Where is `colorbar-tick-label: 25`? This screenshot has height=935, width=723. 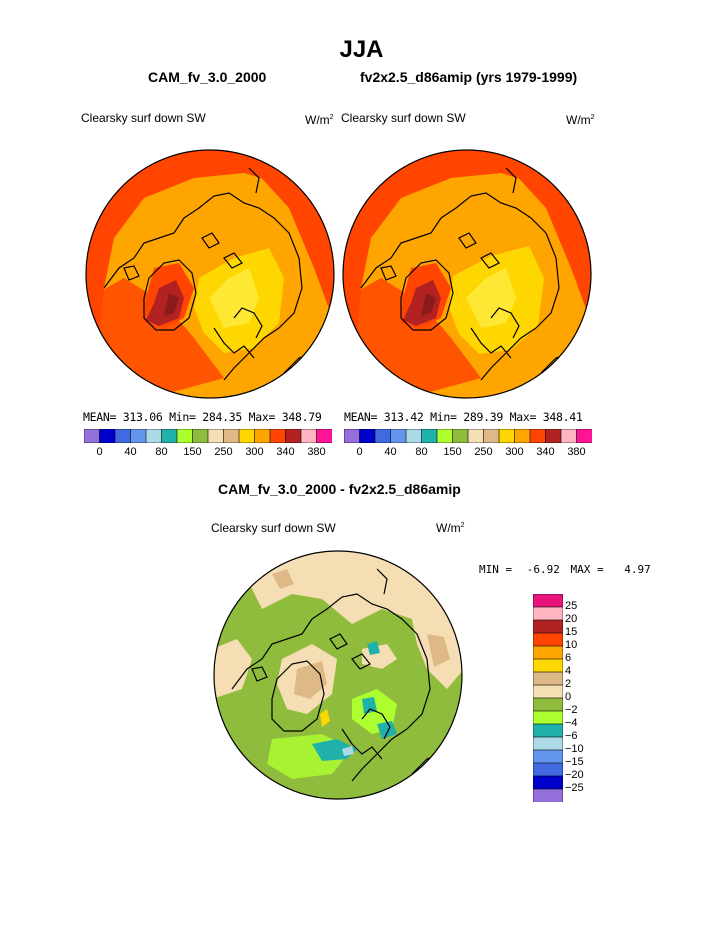
colorbar-tick-label: 25 is located at coordinates (571, 606).